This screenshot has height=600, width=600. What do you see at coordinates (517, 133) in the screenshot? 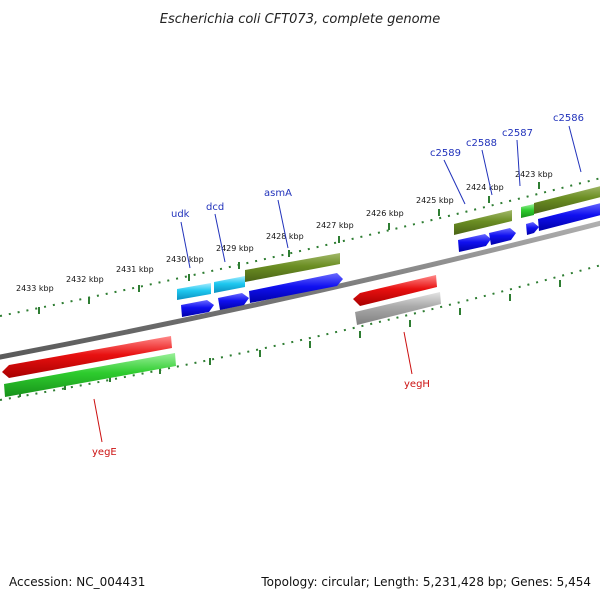
I see `gene-label-c2587: c2587` at bounding box center [517, 133].